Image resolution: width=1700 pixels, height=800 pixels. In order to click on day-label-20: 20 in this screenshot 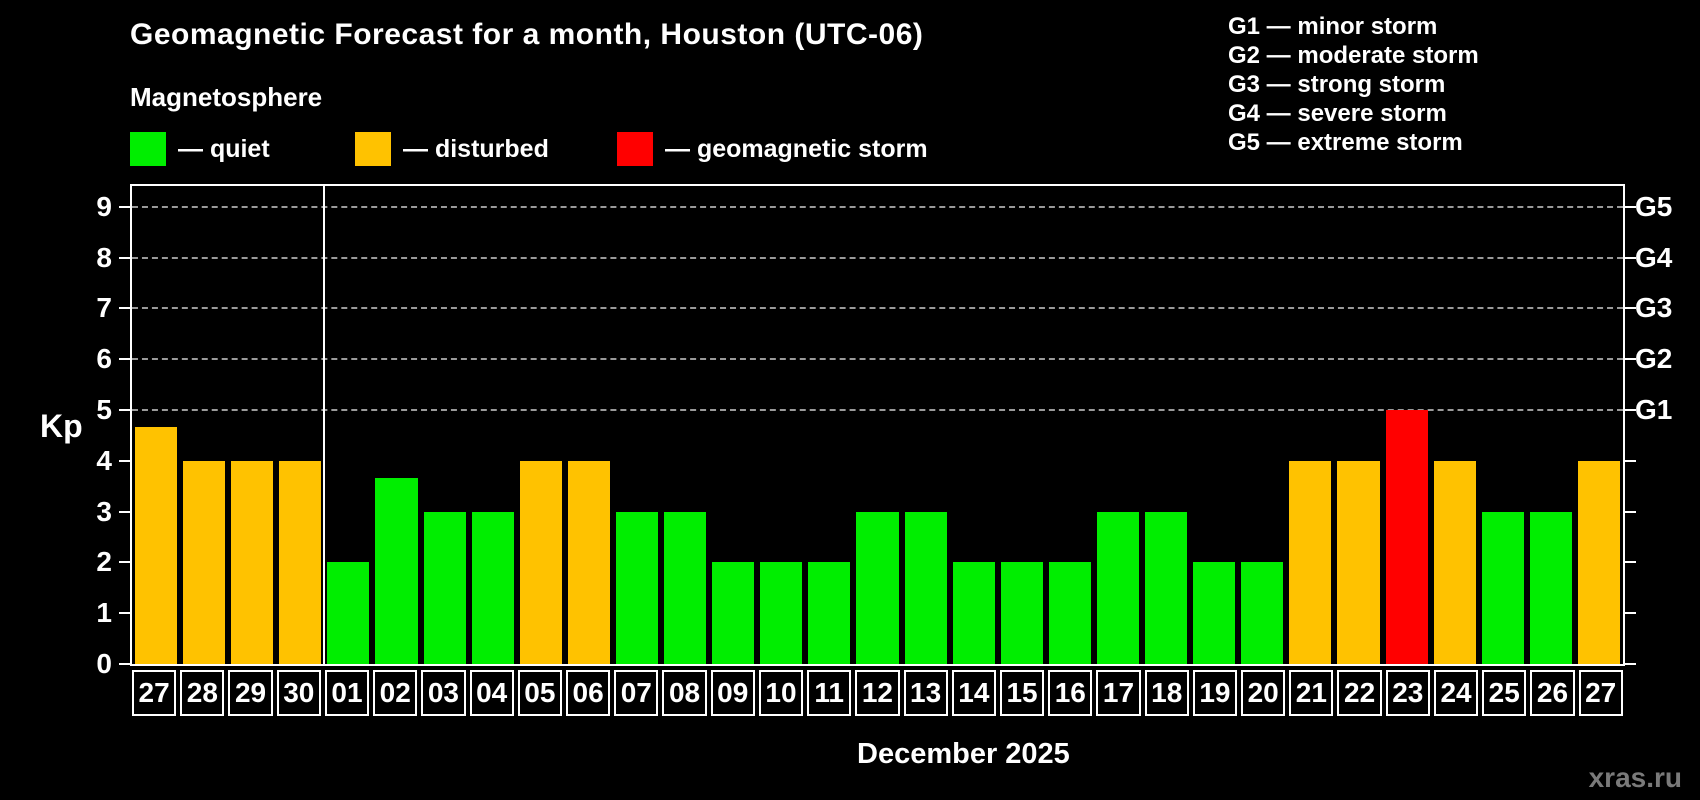, I will do `click(1263, 693)`.